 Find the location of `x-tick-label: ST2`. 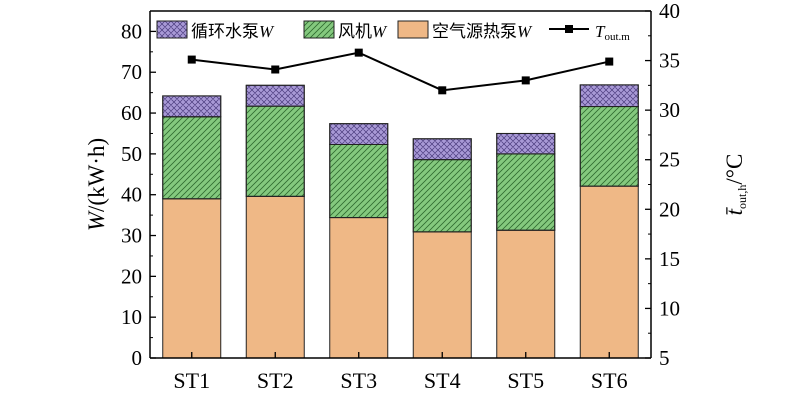

x-tick-label: ST2 is located at coordinates (275, 380).